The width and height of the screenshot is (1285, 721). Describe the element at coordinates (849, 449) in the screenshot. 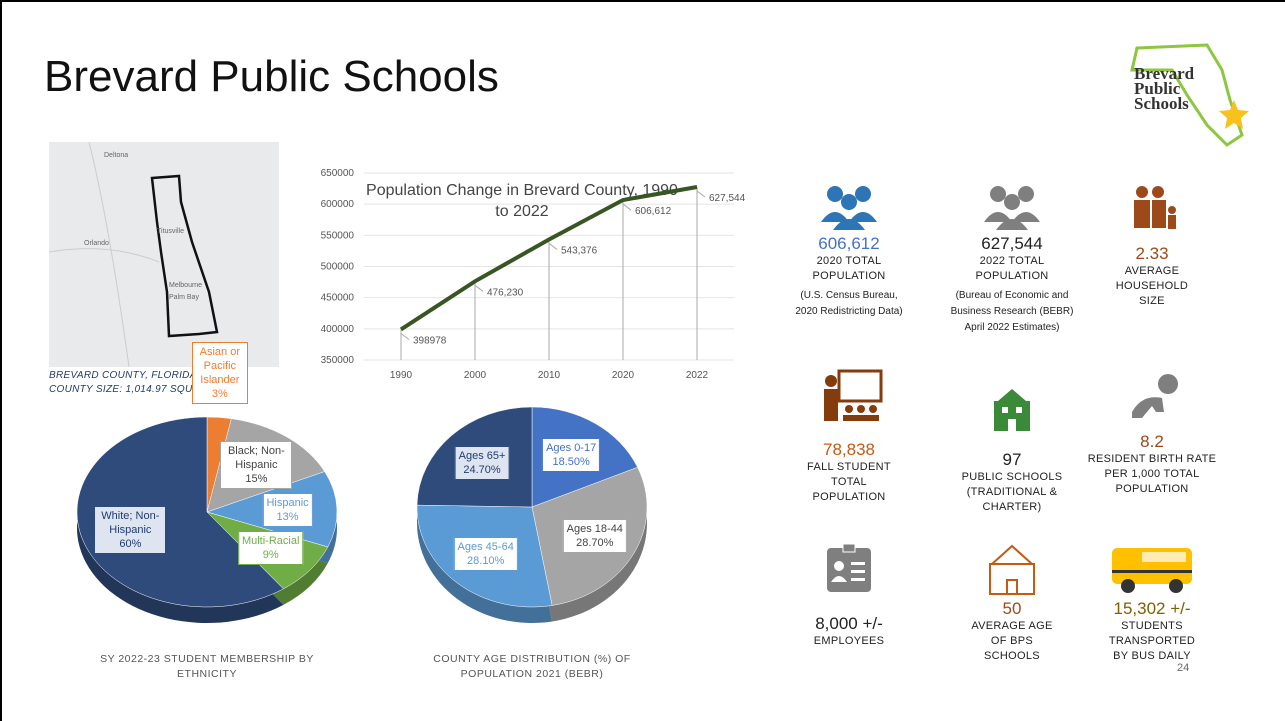

I see `stat-value: 78,838` at that location.